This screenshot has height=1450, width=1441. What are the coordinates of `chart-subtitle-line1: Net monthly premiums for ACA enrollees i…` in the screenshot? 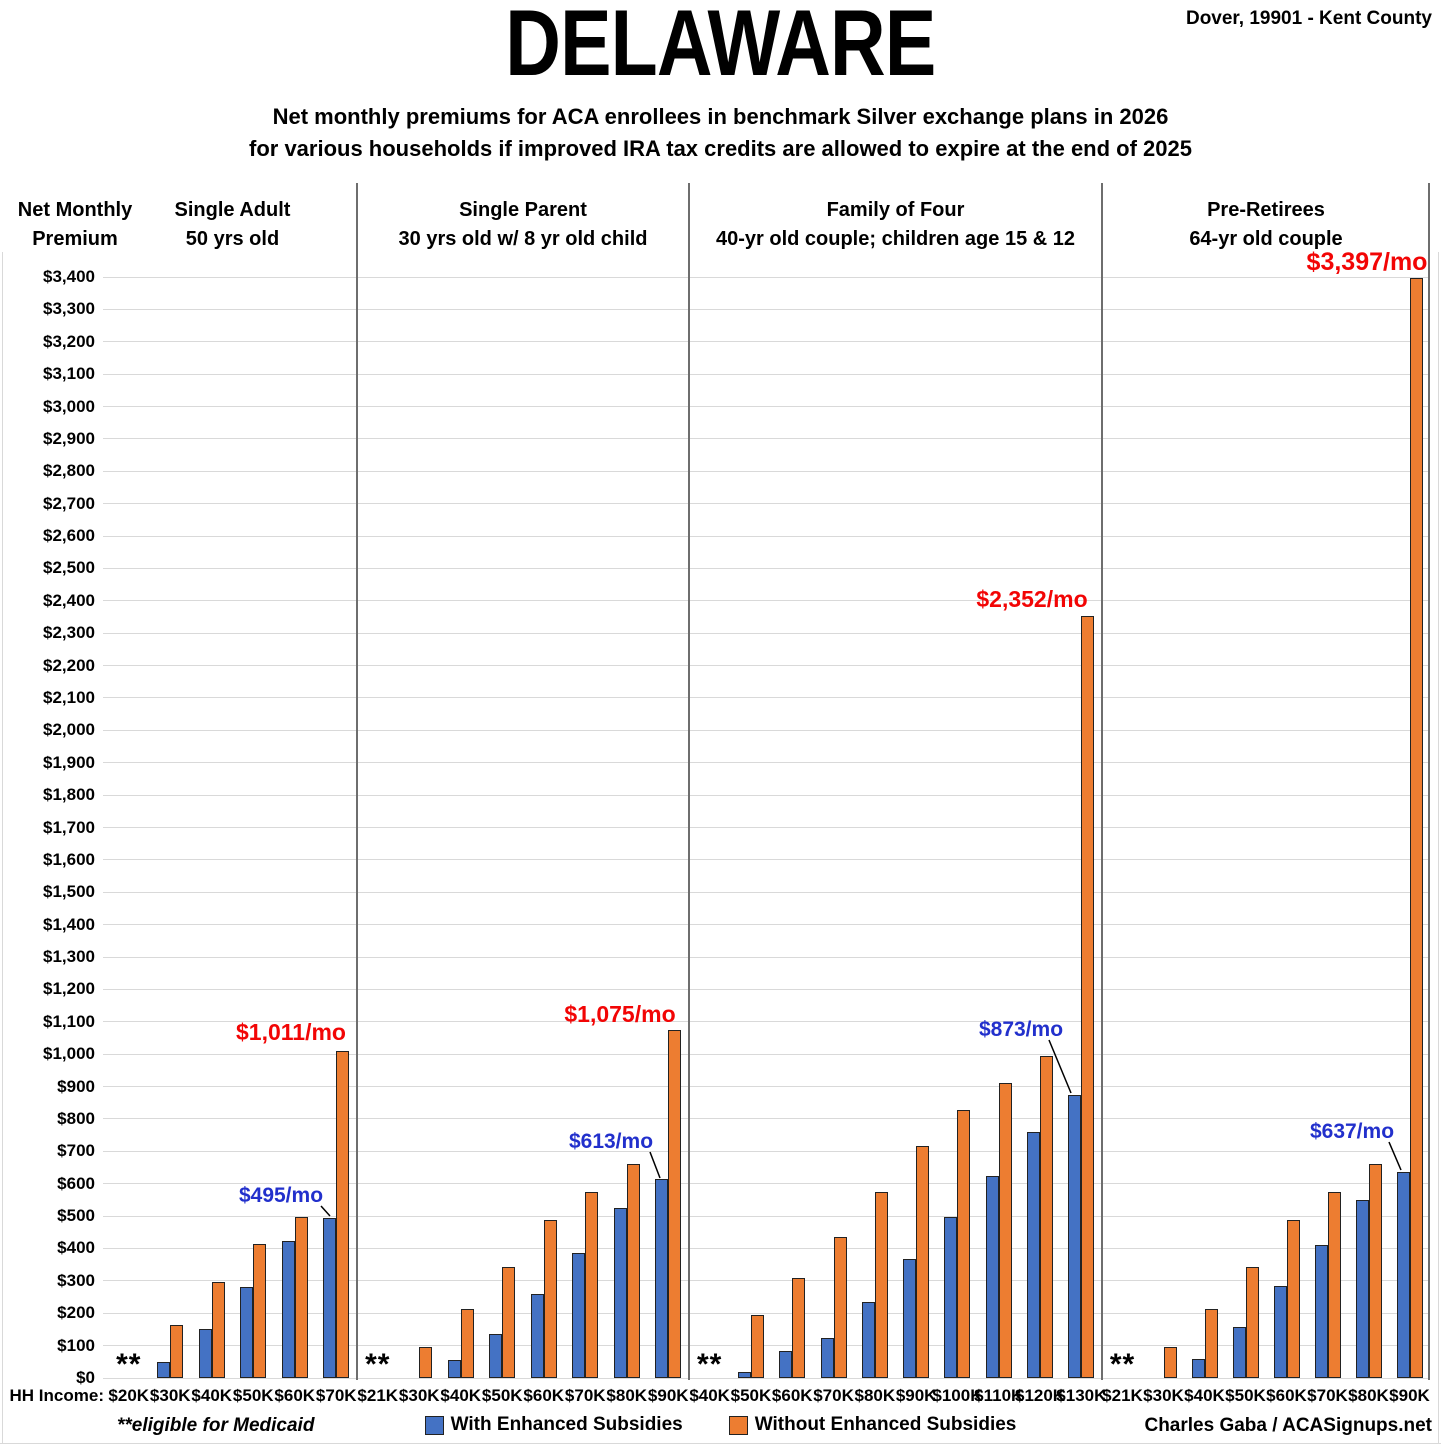 It's located at (720, 116).